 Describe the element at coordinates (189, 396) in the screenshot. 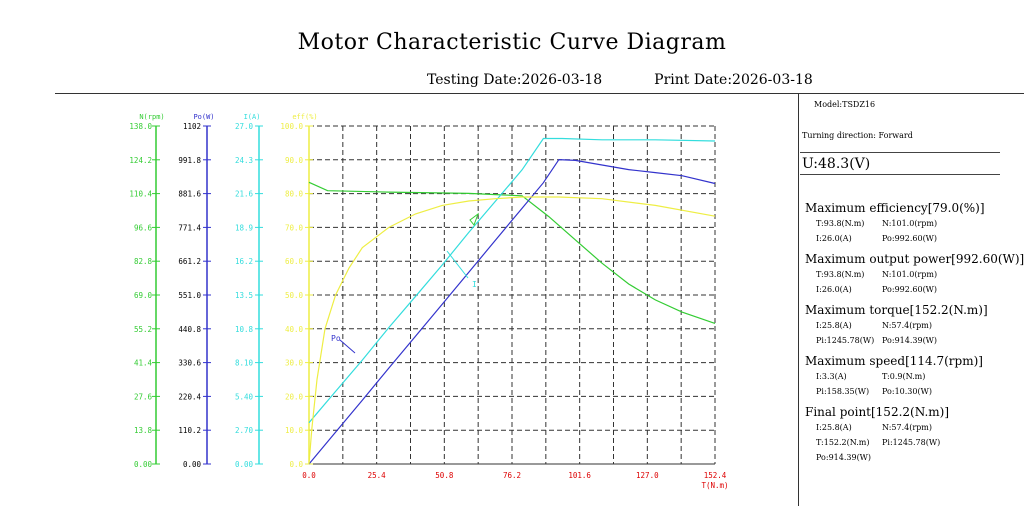

I see `power-tick-label: 220.4` at that location.